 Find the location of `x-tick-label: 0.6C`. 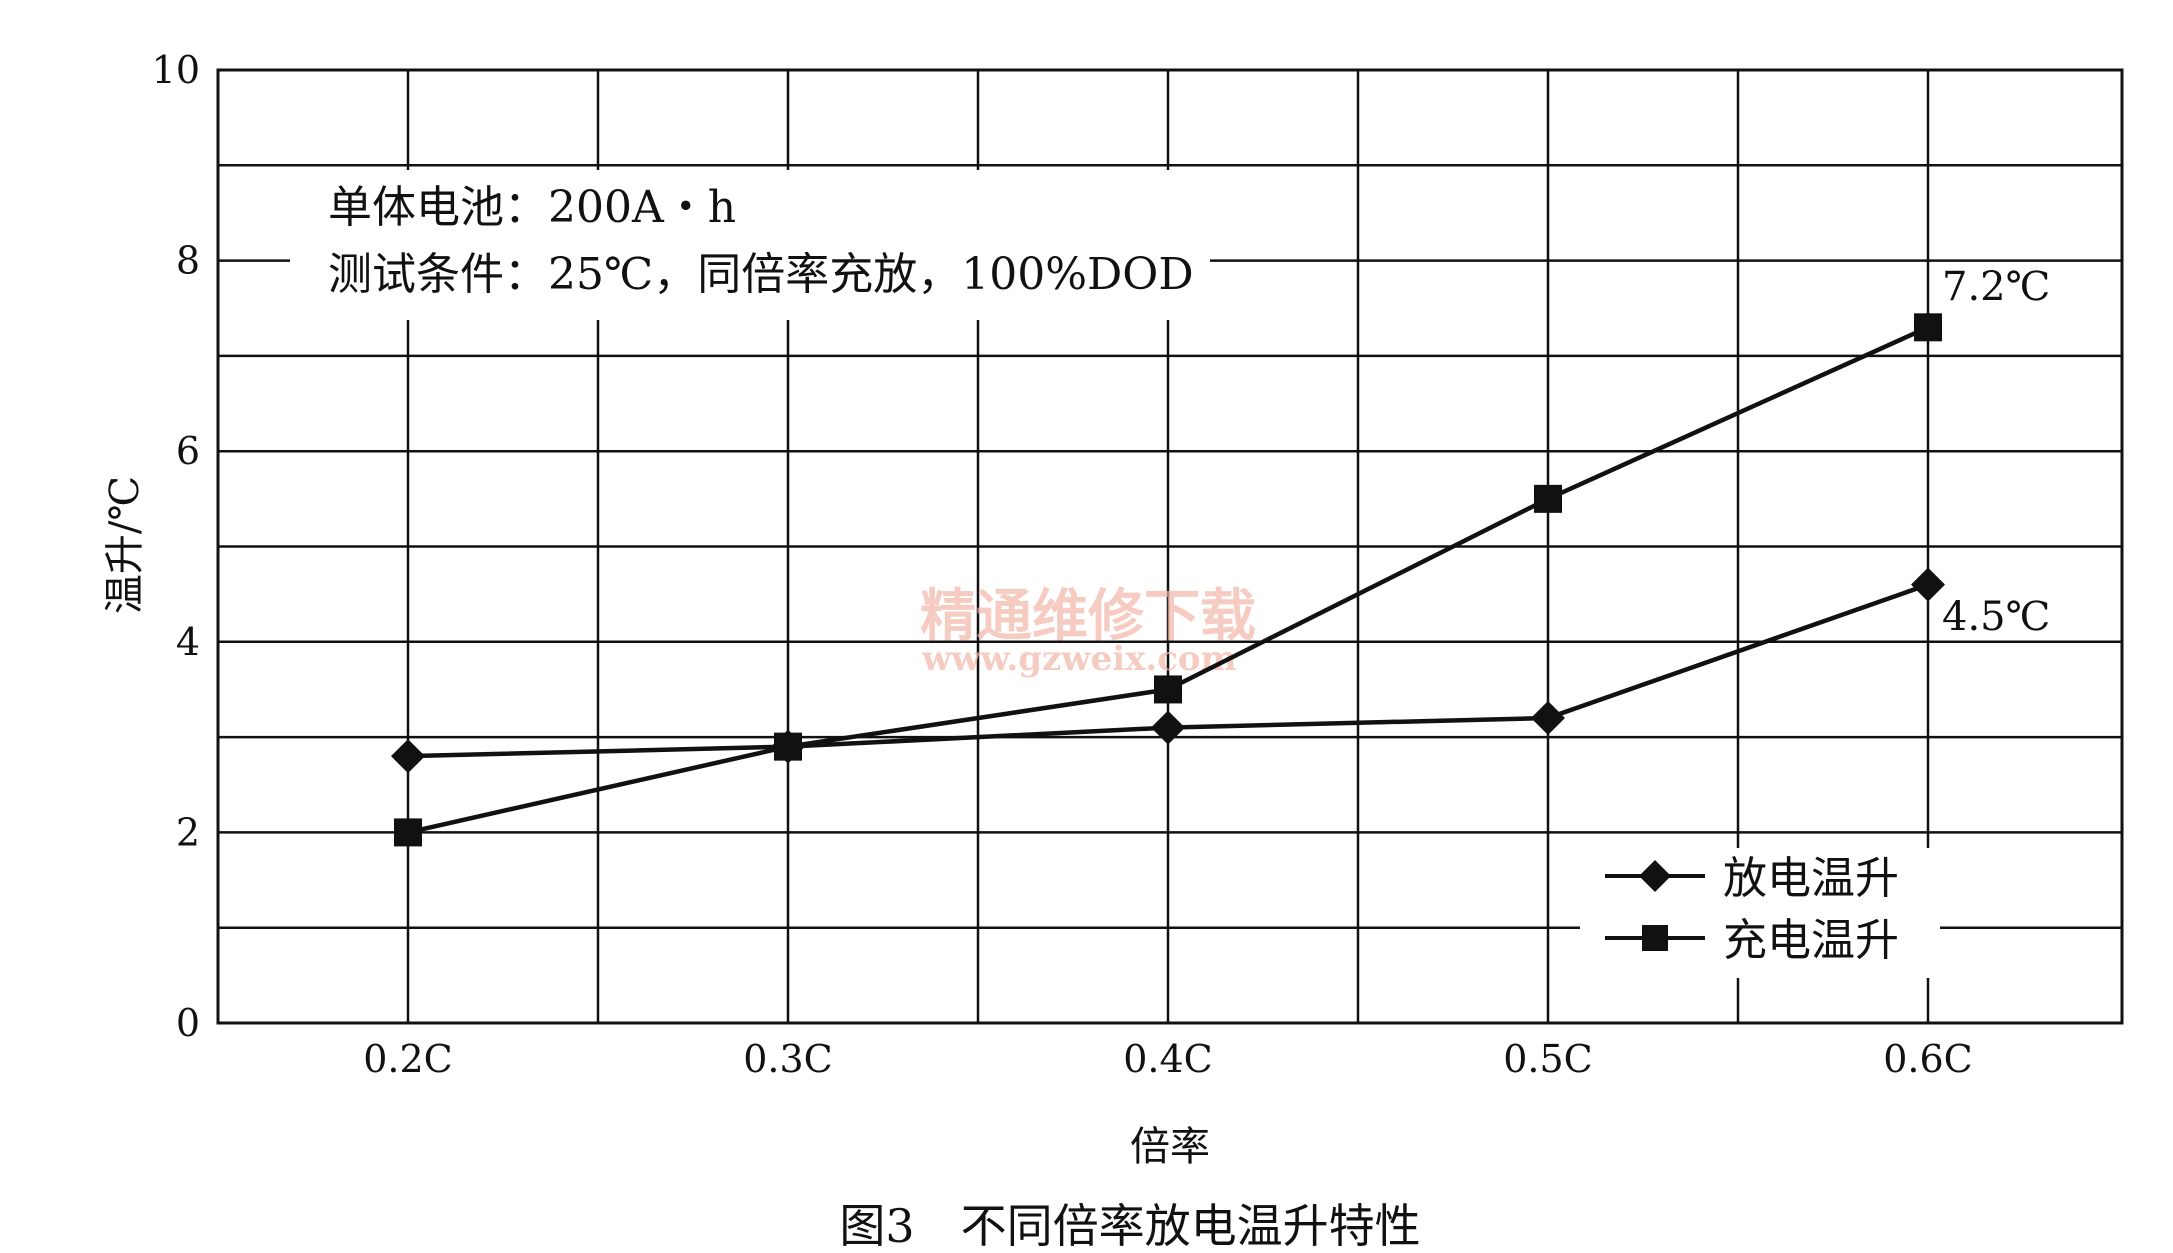

x-tick-label: 0.6C is located at coordinates (1928, 1059).